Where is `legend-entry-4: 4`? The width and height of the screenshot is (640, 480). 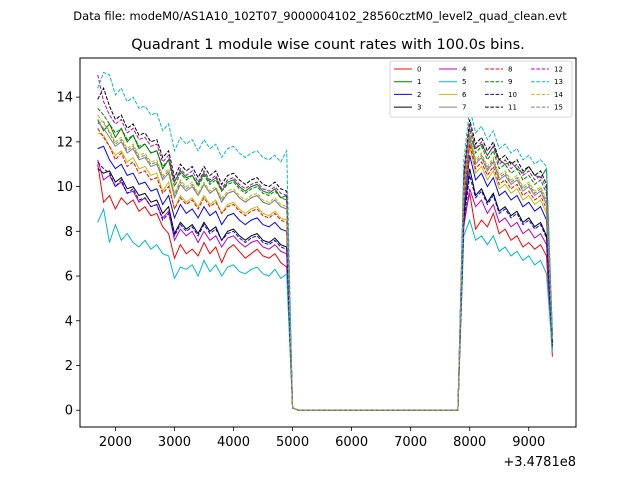
legend-entry-4: 4 is located at coordinates (453, 70).